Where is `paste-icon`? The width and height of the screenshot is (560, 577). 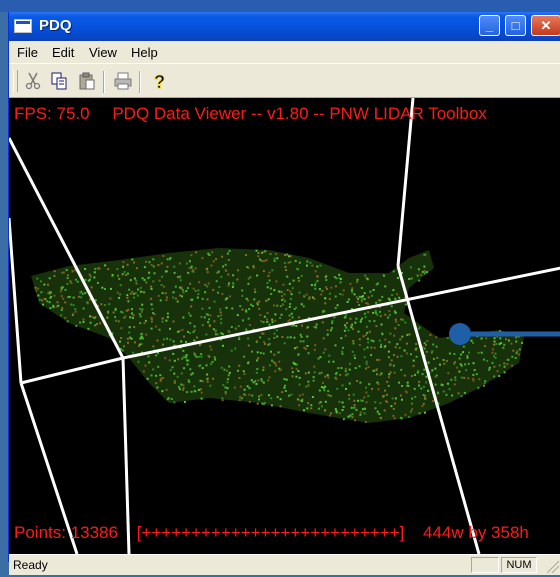
paste-icon is located at coordinates (87, 81).